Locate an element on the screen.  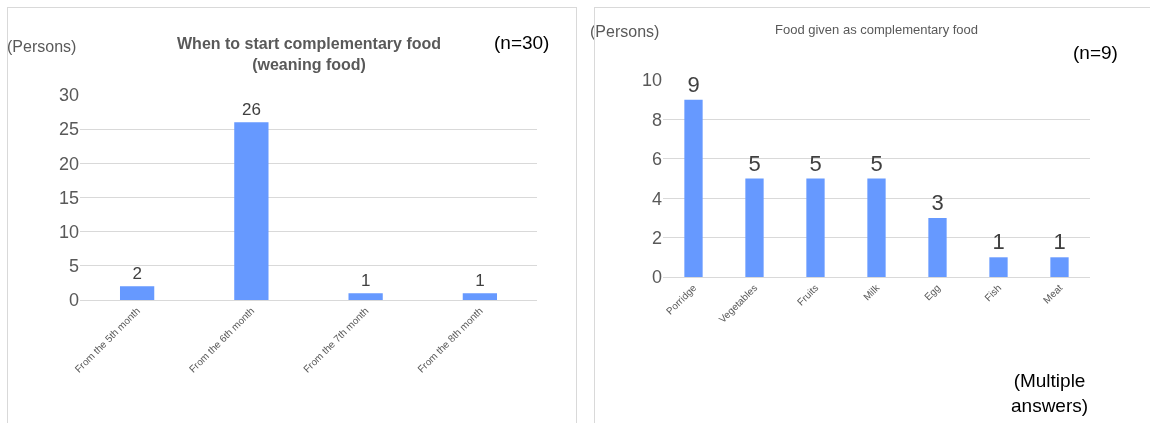
text: (n=9) is located at coordinates (1095, 52).